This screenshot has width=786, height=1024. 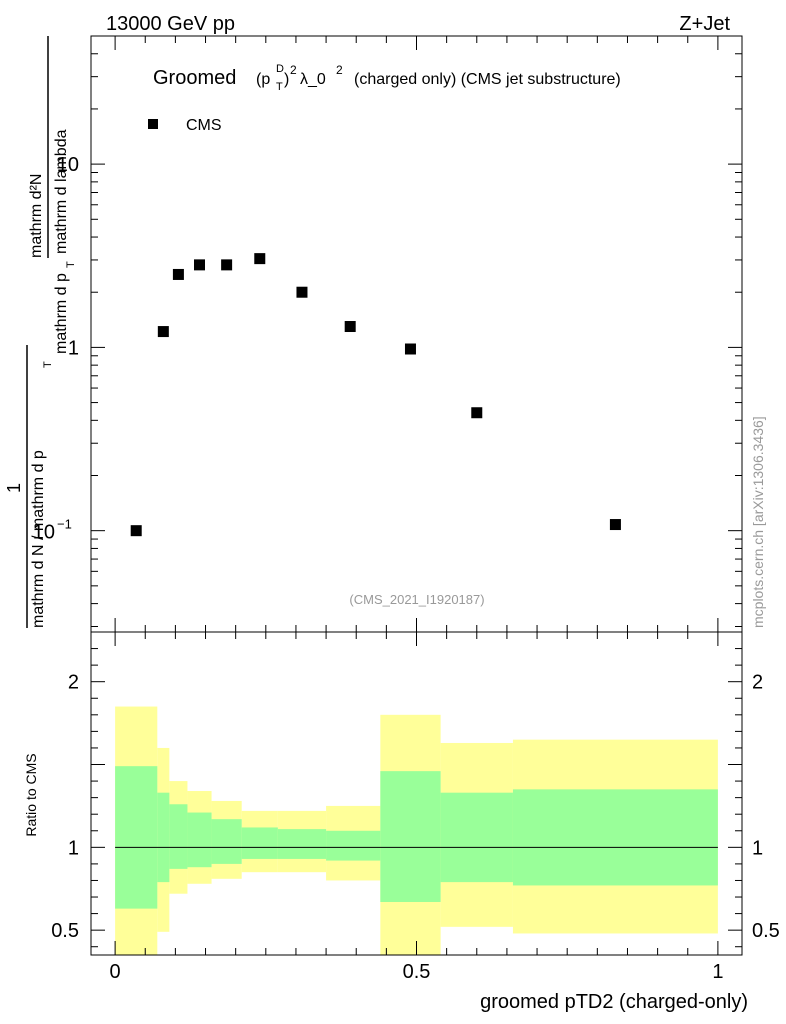 What do you see at coordinates (279, 87) in the screenshot?
I see `title-sub-t: T` at bounding box center [279, 87].